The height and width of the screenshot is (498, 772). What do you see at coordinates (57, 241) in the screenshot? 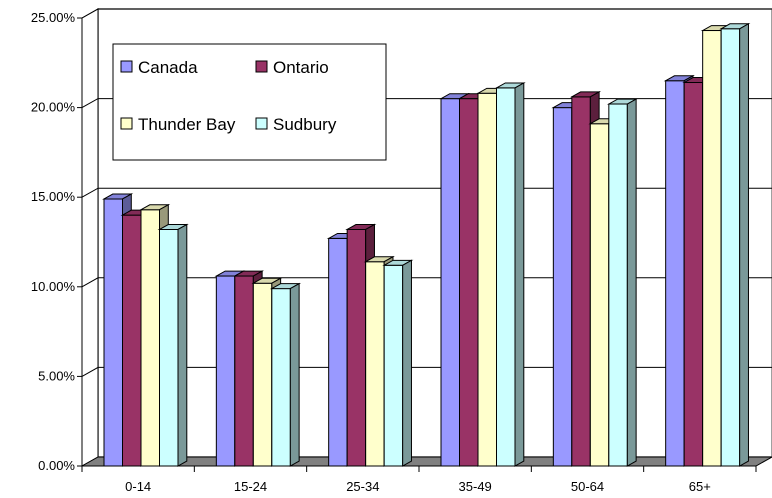
I see `y-axis: 0.00% 5.00% 10.00% 15.00% 20.00% 25.00%` at bounding box center [57, 241].